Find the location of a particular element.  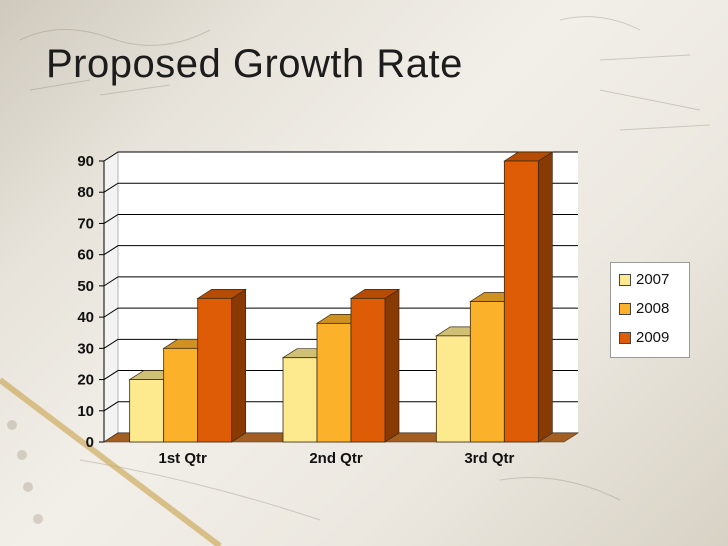

legend-label-2009: 2009 is located at coordinates (653, 337).